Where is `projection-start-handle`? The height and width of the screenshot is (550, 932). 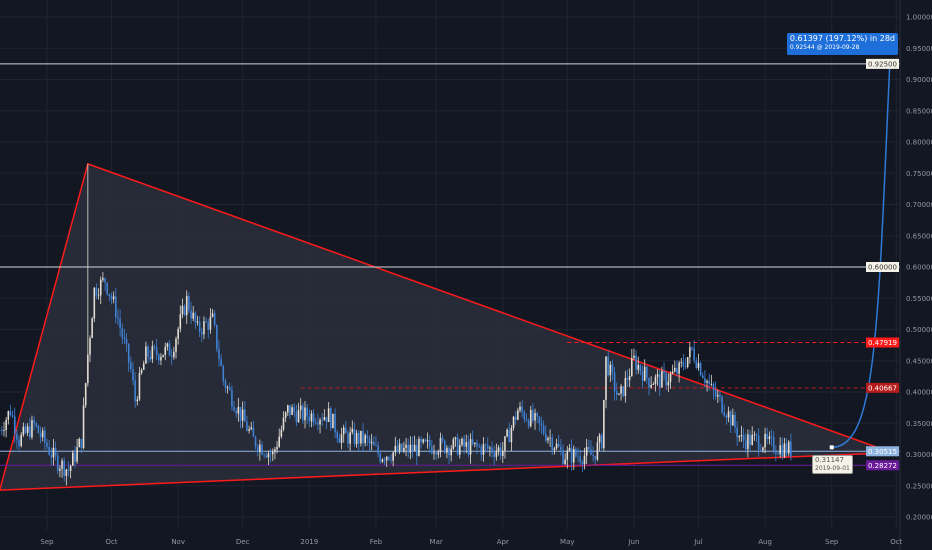 projection-start-handle is located at coordinates (831, 447).